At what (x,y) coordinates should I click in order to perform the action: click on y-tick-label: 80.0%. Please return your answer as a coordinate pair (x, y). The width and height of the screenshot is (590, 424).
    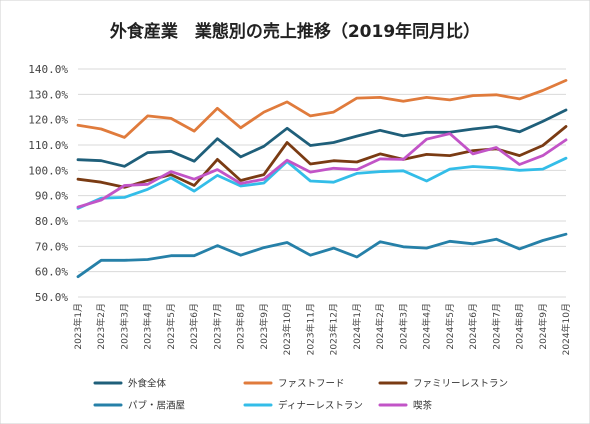
    Looking at the image, I should click on (51, 221).